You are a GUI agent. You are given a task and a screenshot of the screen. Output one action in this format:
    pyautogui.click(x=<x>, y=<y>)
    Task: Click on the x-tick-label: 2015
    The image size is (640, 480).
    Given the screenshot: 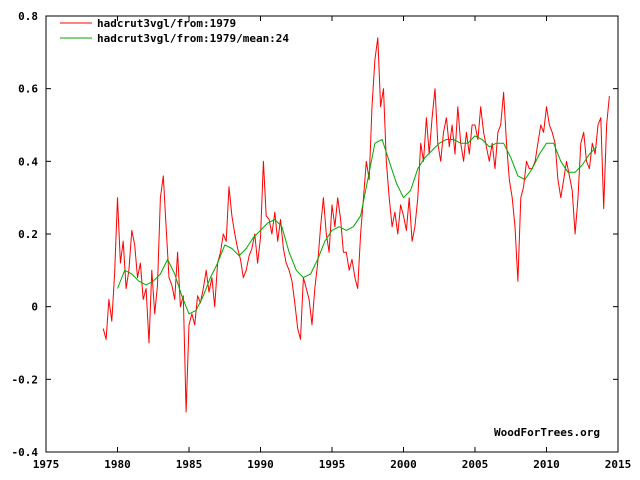 What is the action you would take?
    pyautogui.click(x=618, y=464)
    